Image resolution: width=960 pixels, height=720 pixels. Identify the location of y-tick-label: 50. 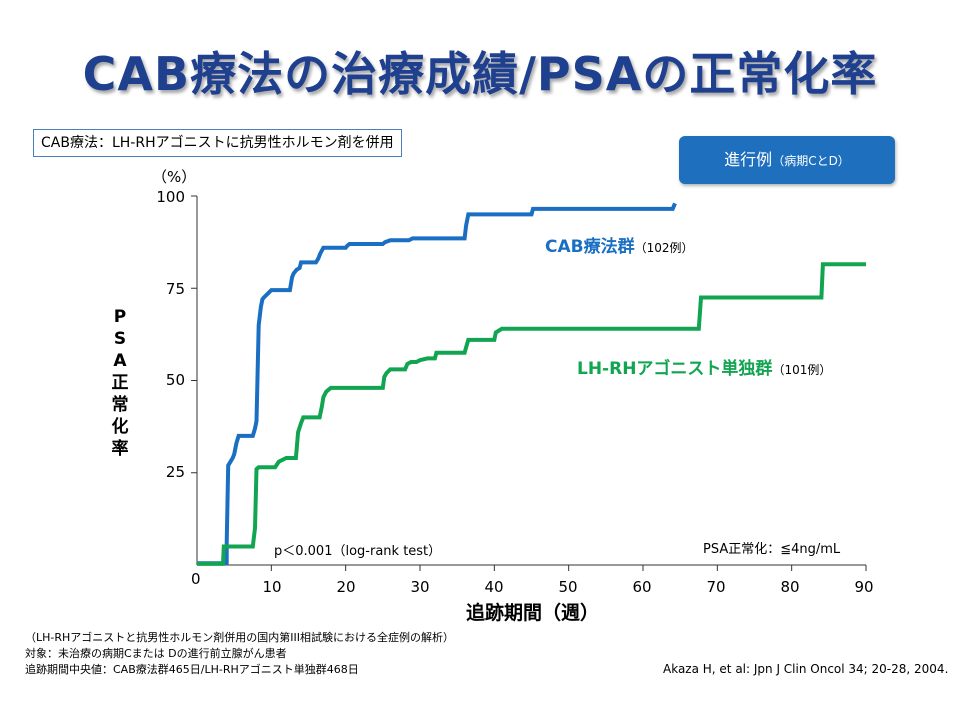
(175, 380).